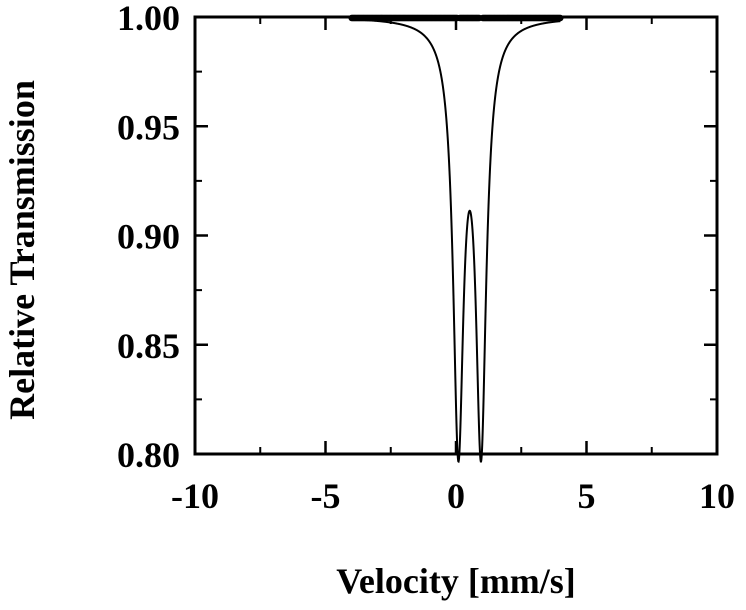 This screenshot has width=746, height=610. Describe the element at coordinates (148, 237) in the screenshot. I see `y-tick-label: 0.90` at that location.